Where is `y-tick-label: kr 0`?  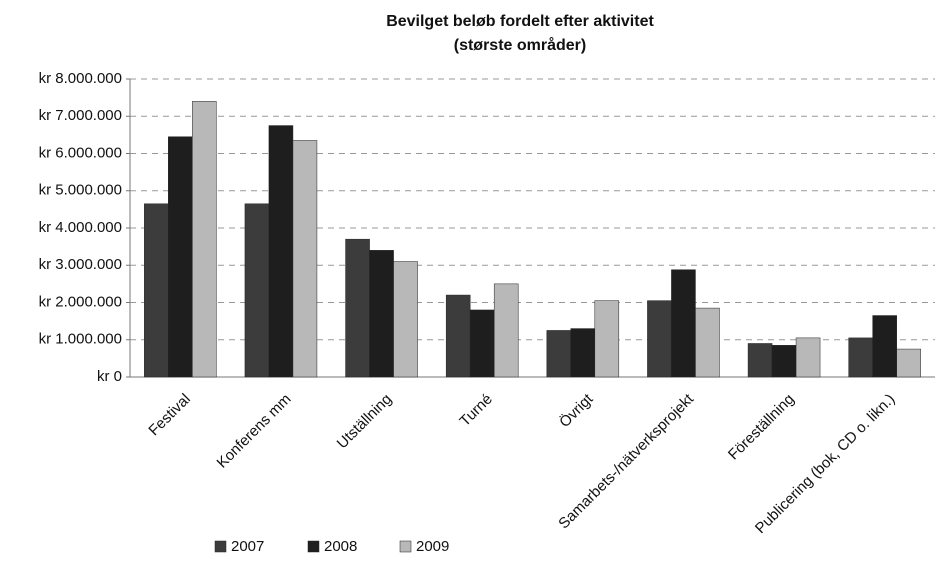
y-tick-label: kr 0 is located at coordinates (109, 376).